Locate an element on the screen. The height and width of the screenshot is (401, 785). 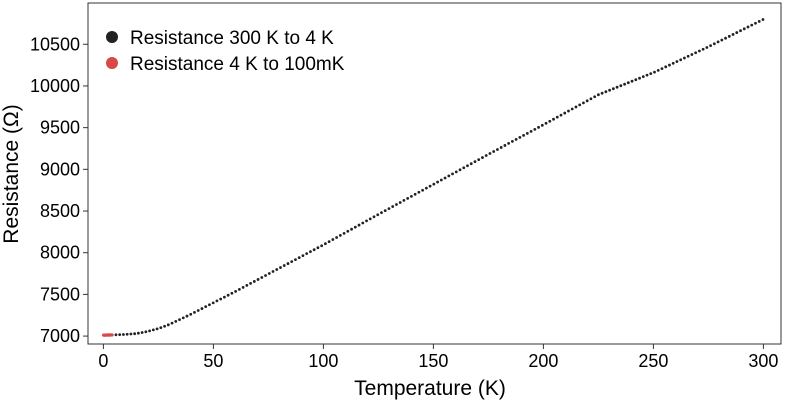
y-axis-ticks: 7000 7500 8000 8500 9000 9500 10000 10500 is located at coordinates (59, 190).